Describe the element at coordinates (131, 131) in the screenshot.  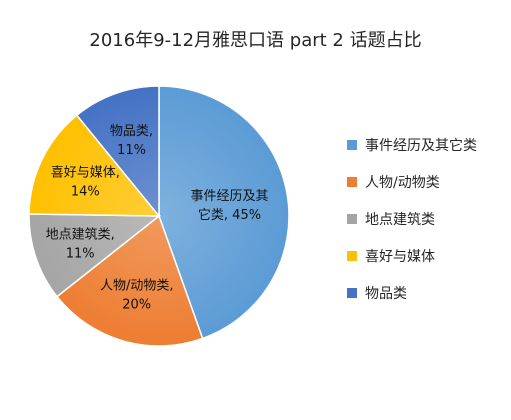
I see `slice-data-label-line: 物品类,` at that location.